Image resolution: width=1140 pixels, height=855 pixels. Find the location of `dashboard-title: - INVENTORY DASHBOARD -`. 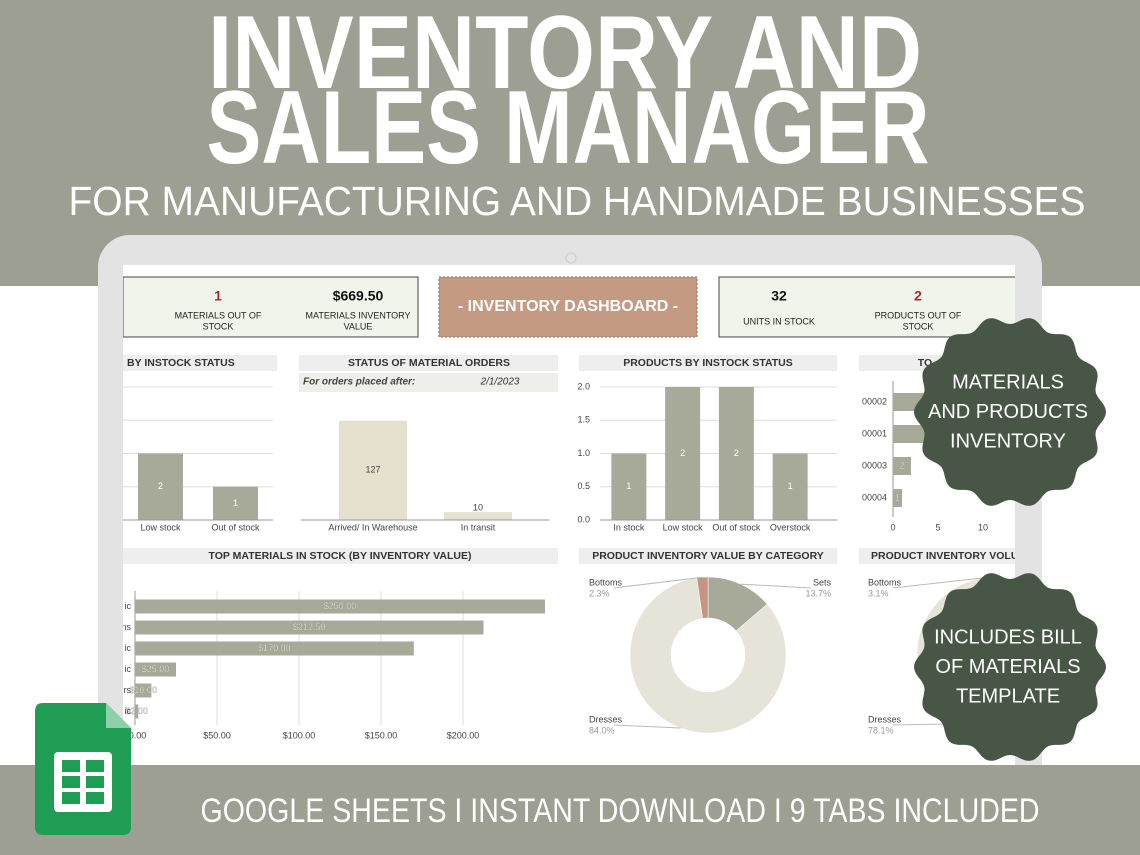

dashboard-title: - INVENTORY DASHBOARD - is located at coordinates (568, 306).